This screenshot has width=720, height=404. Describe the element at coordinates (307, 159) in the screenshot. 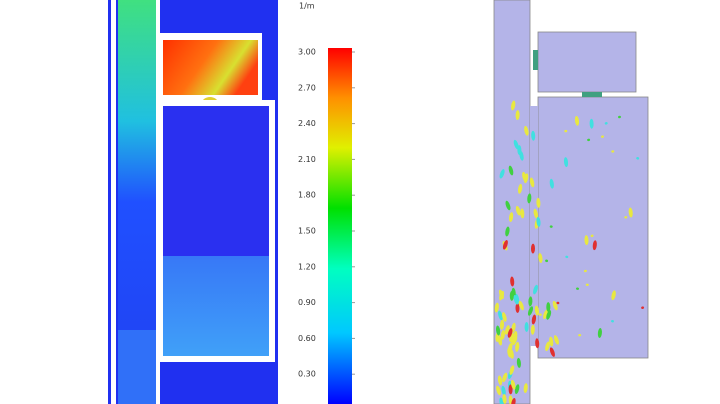

I see `colorbar-tick-label: 2.10` at that location.